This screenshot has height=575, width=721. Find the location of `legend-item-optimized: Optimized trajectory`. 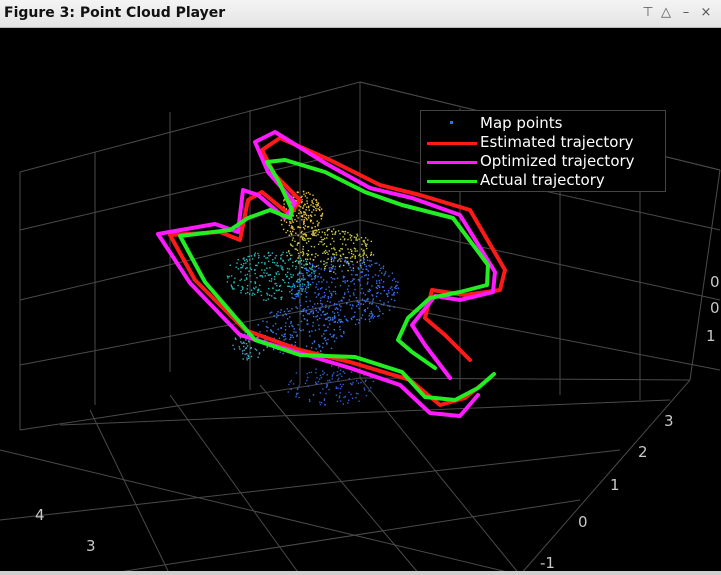

legend-item-optimized: Optimized trajectory is located at coordinates (544, 161).